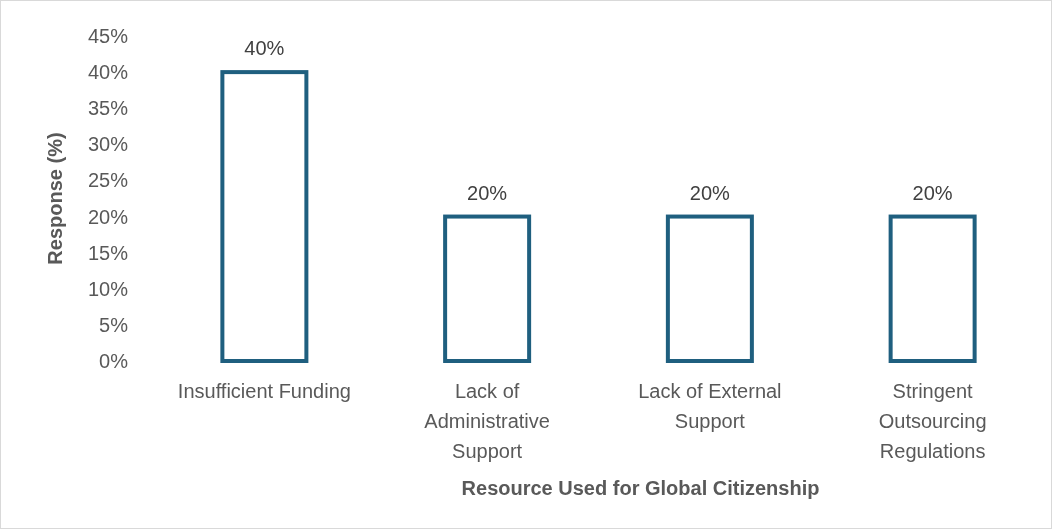  I want to click on y-tick-label: 40%, so click(108, 72).